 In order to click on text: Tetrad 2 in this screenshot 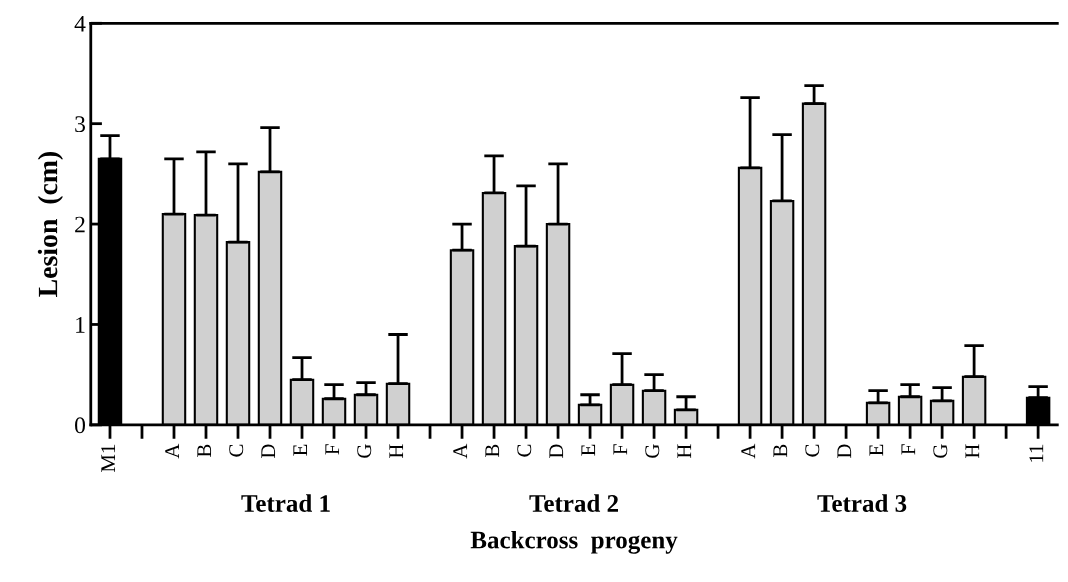, I will do `click(574, 503)`.